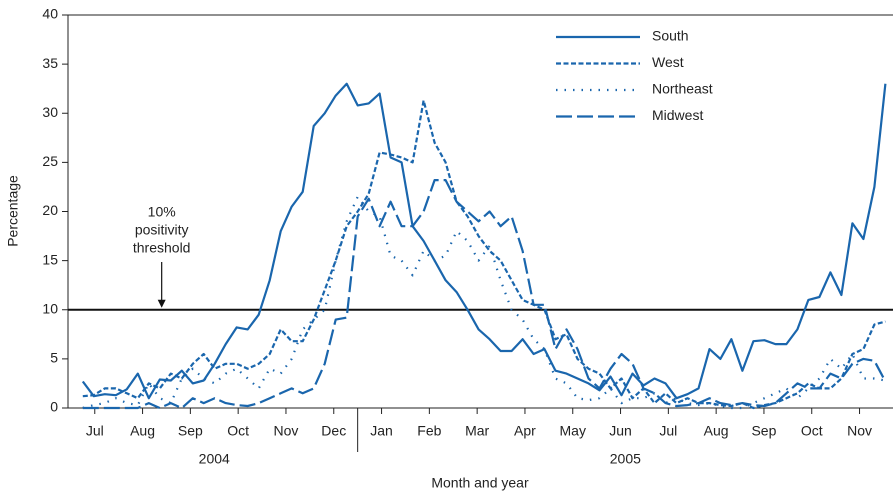 The image size is (893, 502). What do you see at coordinates (50, 259) in the screenshot?
I see `y-tick-label: 15` at bounding box center [50, 259].